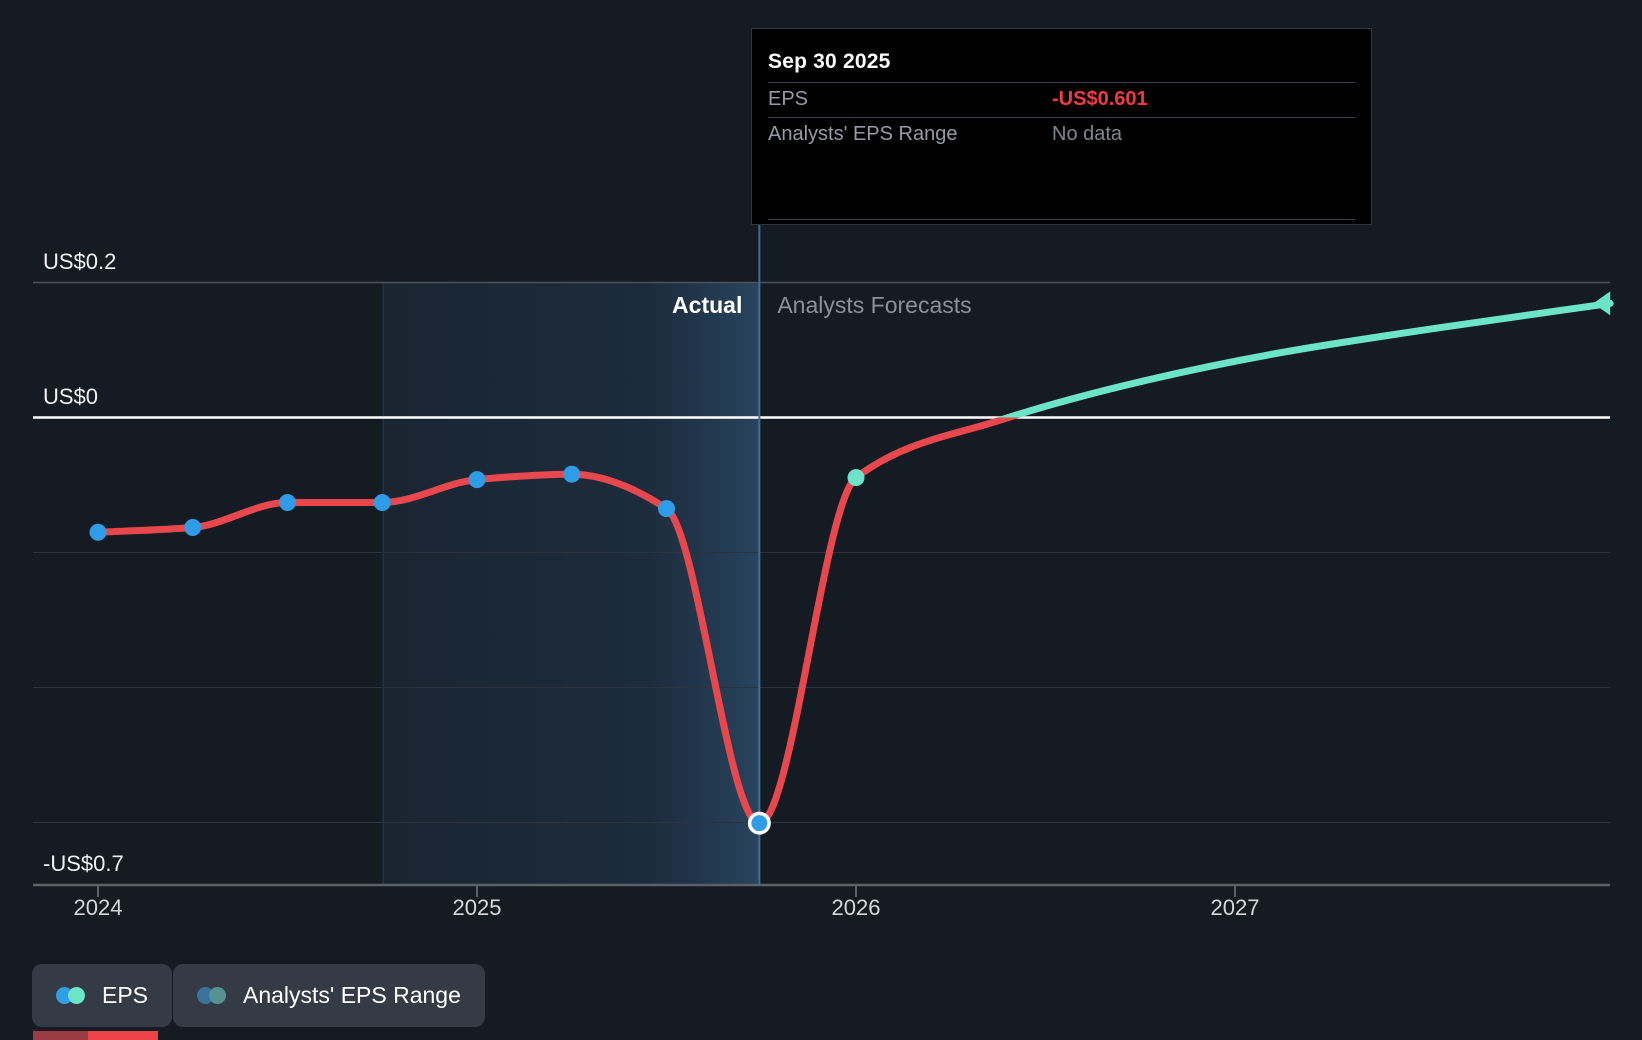 The image size is (1642, 1040). I want to click on x-axis-label: 2024, so click(98, 907).